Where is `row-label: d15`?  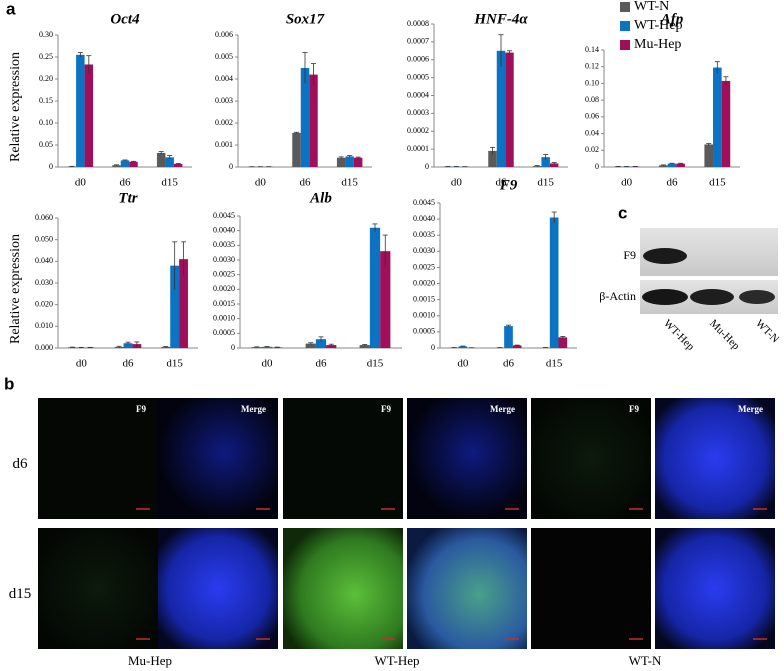
row-label: d15 is located at coordinates (20, 594).